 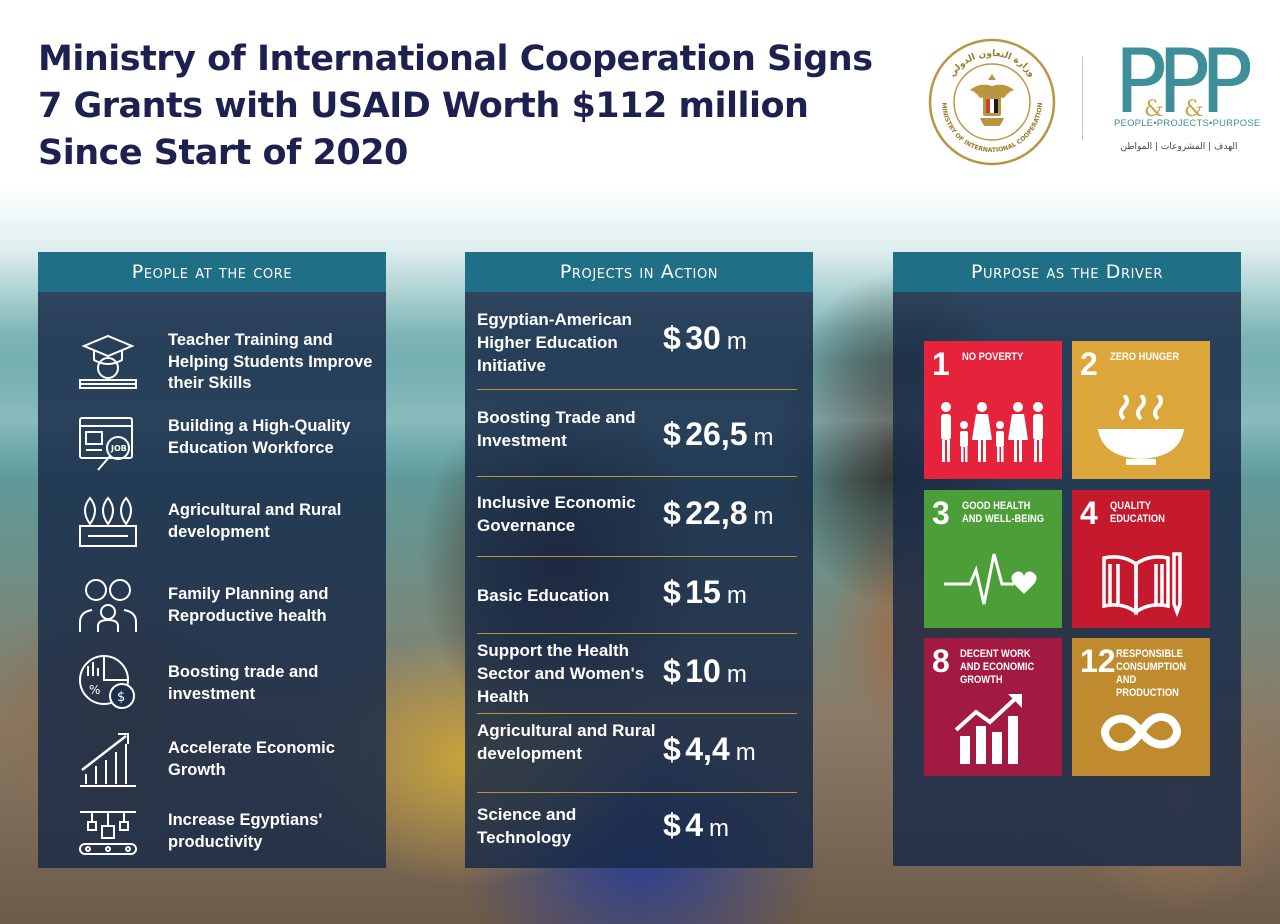 I want to click on sdg-number: 3, so click(x=941, y=513).